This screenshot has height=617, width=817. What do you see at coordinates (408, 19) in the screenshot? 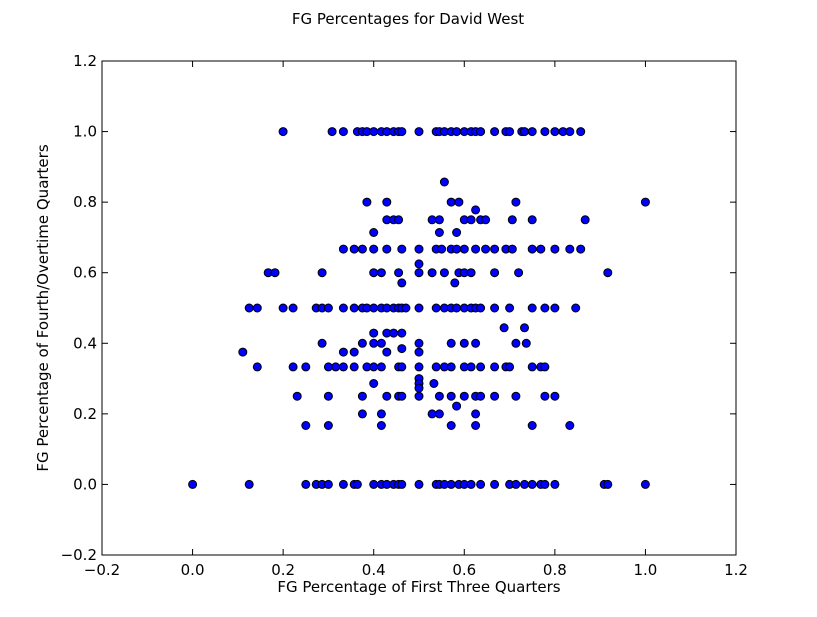
I see `chart-title: FG Percentages for David West` at bounding box center [408, 19].